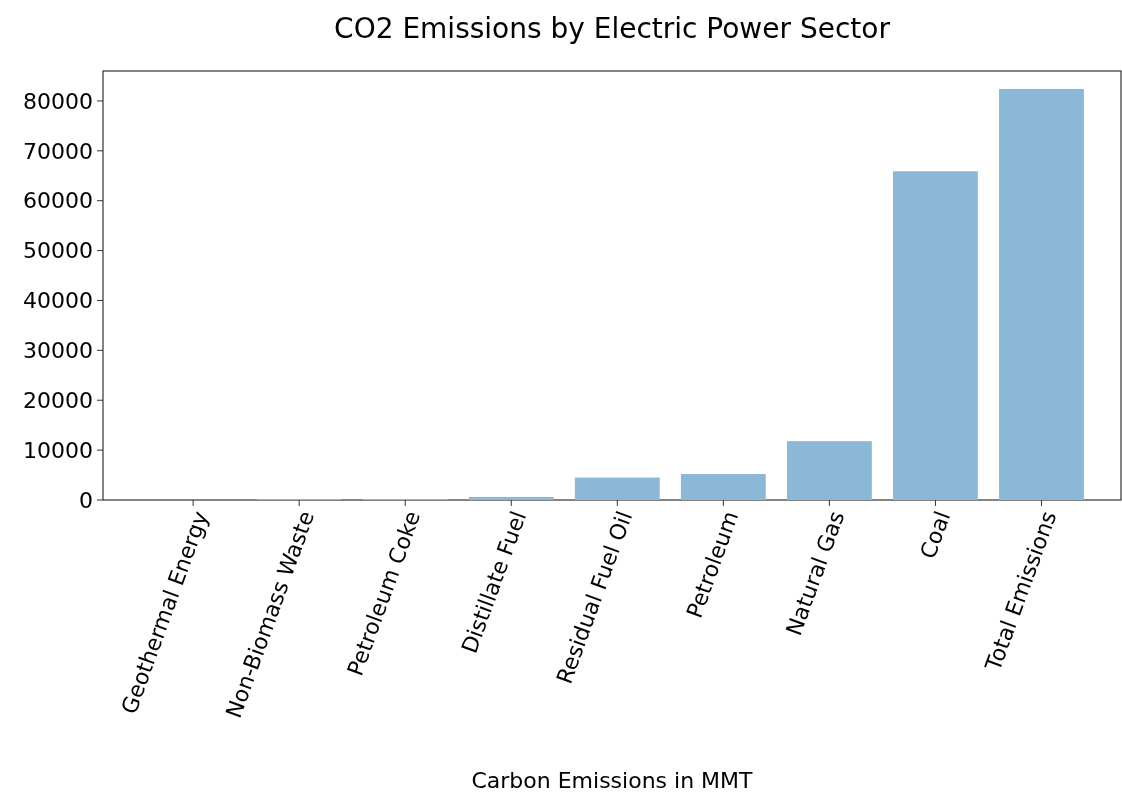 Image resolution: width=1122 pixels, height=796 pixels. What do you see at coordinates (935, 534) in the screenshot?
I see `x-tick-label: Coal` at bounding box center [935, 534].